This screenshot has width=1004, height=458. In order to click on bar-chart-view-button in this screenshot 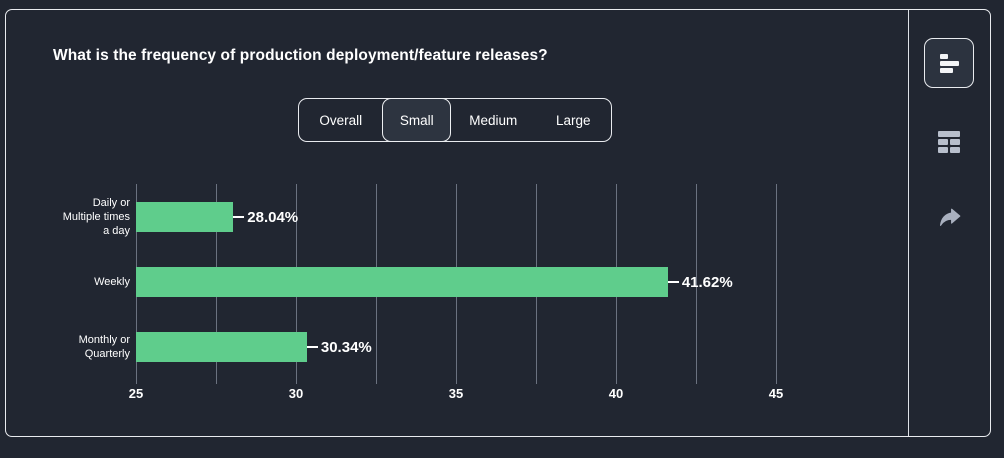, I will do `click(949, 63)`.